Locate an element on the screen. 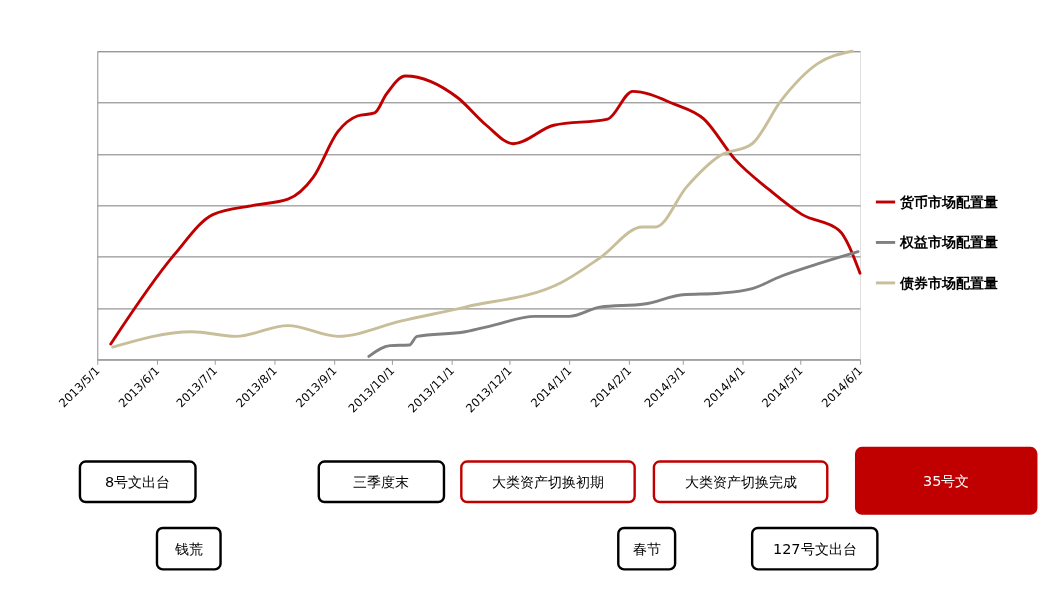  legend-label: 债券市场配置量 is located at coordinates (949, 282).